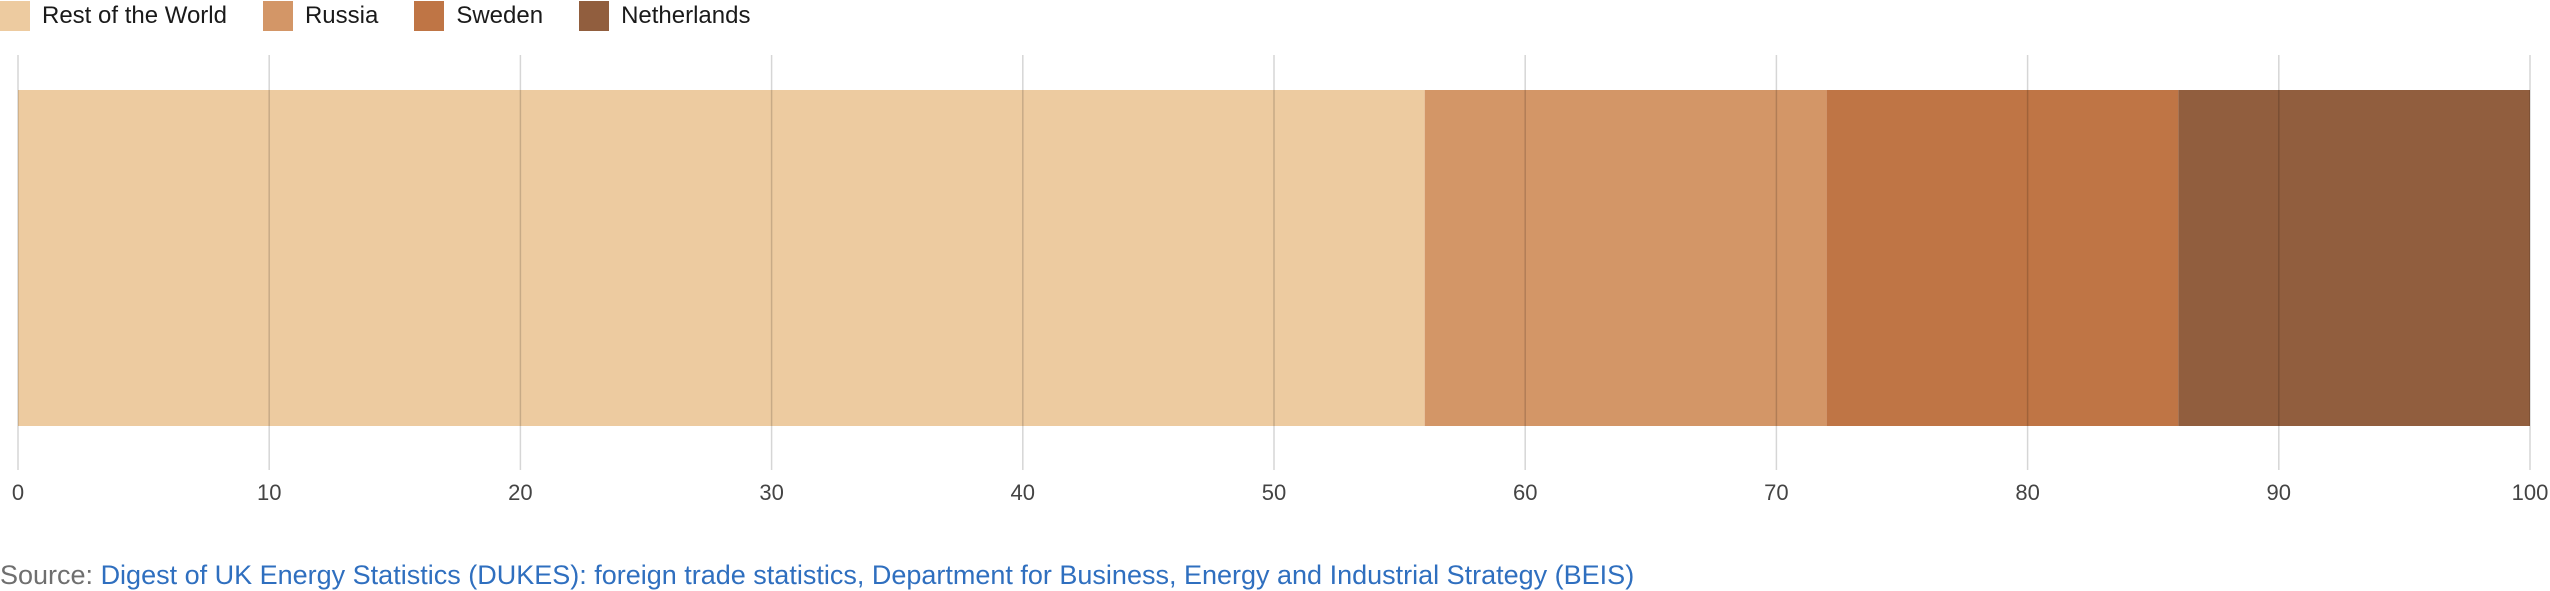 This screenshot has width=2550, height=591. What do you see at coordinates (393, 16) in the screenshot?
I see `chart-legend: Rest of the World Russia Sweden Netherlands` at bounding box center [393, 16].